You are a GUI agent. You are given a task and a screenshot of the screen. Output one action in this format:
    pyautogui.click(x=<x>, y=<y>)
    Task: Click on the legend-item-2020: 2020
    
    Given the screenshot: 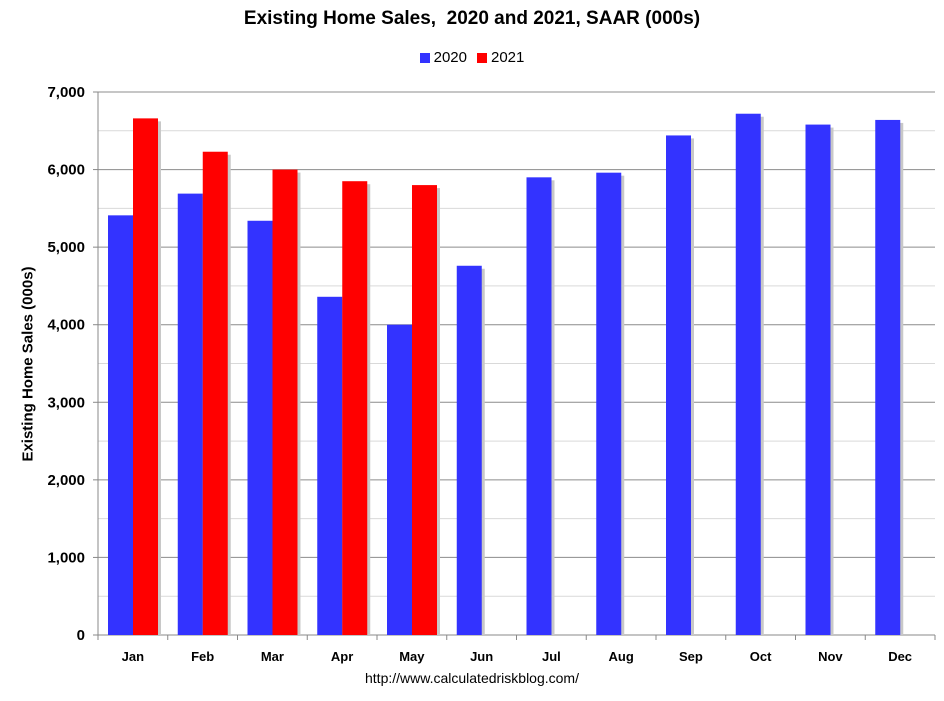 What is the action you would take?
    pyautogui.click(x=443, y=57)
    